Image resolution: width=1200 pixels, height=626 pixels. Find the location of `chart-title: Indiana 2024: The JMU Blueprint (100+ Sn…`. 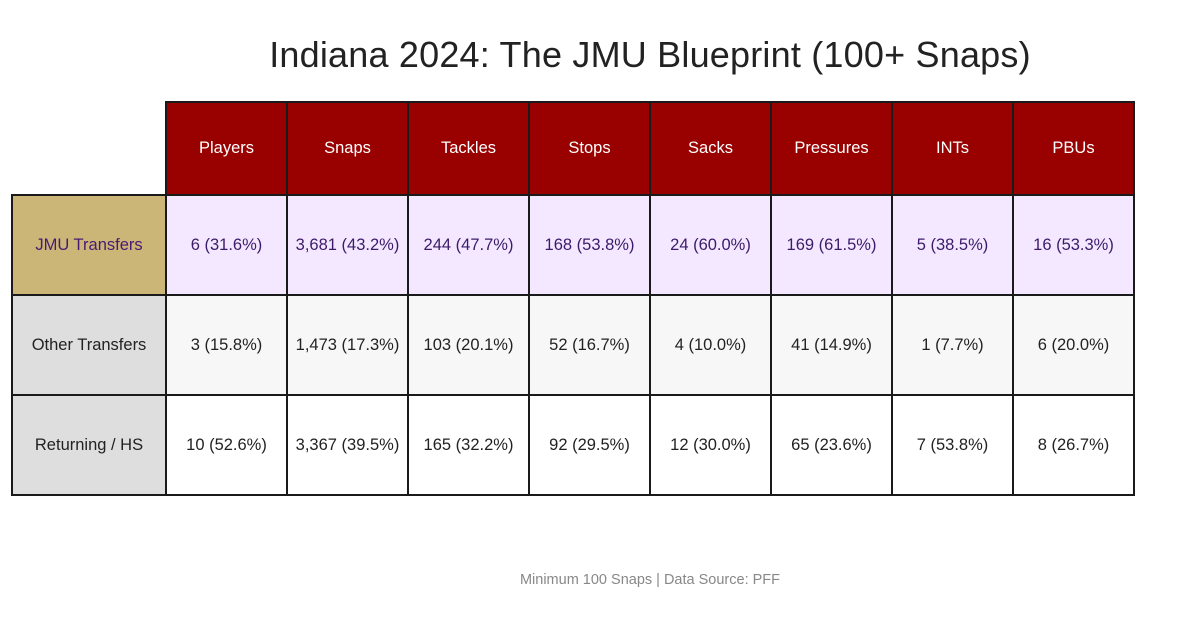

chart-title: Indiana 2024: The JMU Blueprint (100+ Sn… is located at coordinates (650, 54).